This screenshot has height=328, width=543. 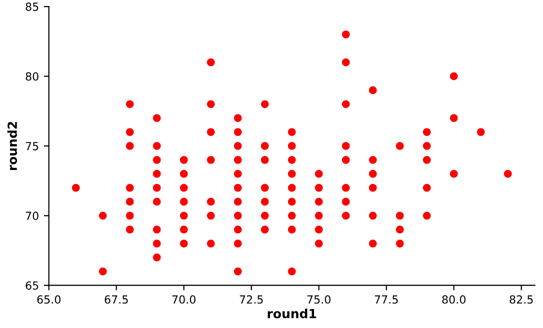 I want to click on x-tick-label: 65.0, so click(x=48, y=299).